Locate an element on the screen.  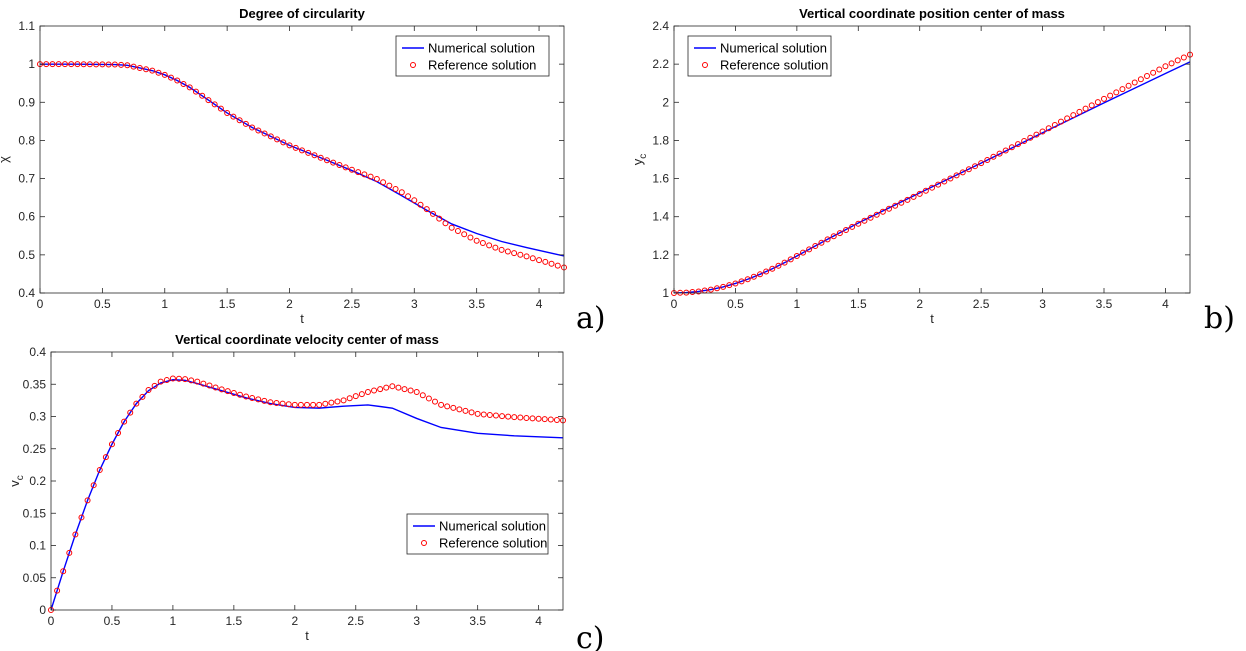
chart-title: Degree of circularity is located at coordinates (302, 13).